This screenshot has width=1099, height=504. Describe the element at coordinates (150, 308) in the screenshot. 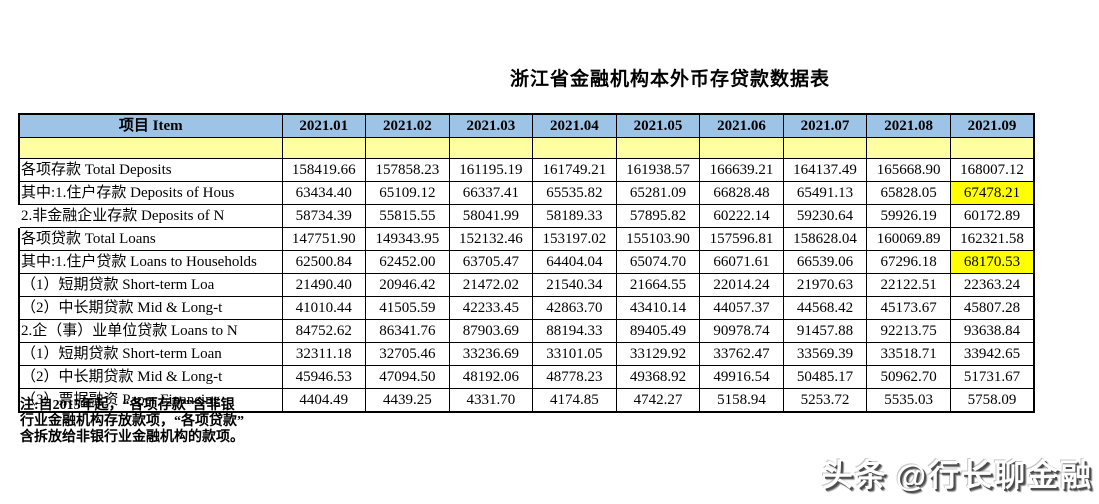

I see `row-label-cell: （2）中长期贷款 Mid & Long-t` at that location.